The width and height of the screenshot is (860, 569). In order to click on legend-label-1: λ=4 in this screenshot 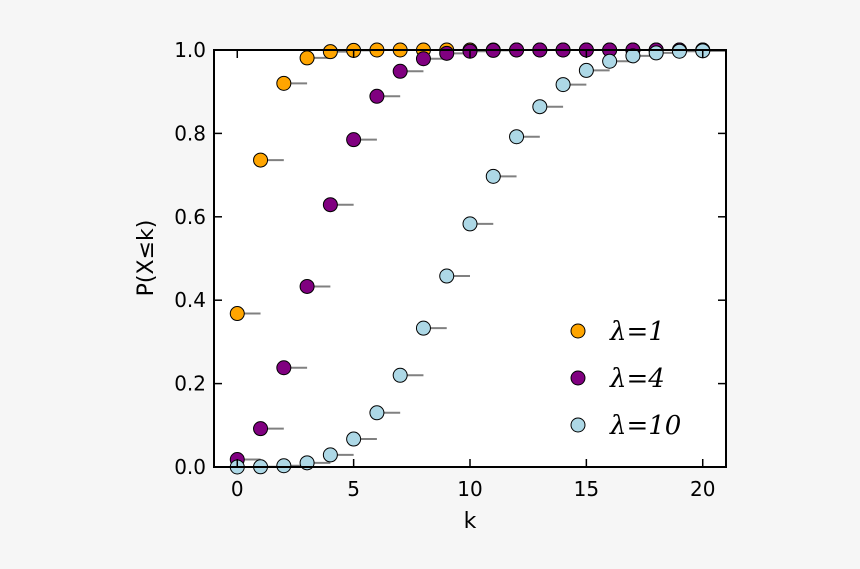, I will do `click(637, 379)`.